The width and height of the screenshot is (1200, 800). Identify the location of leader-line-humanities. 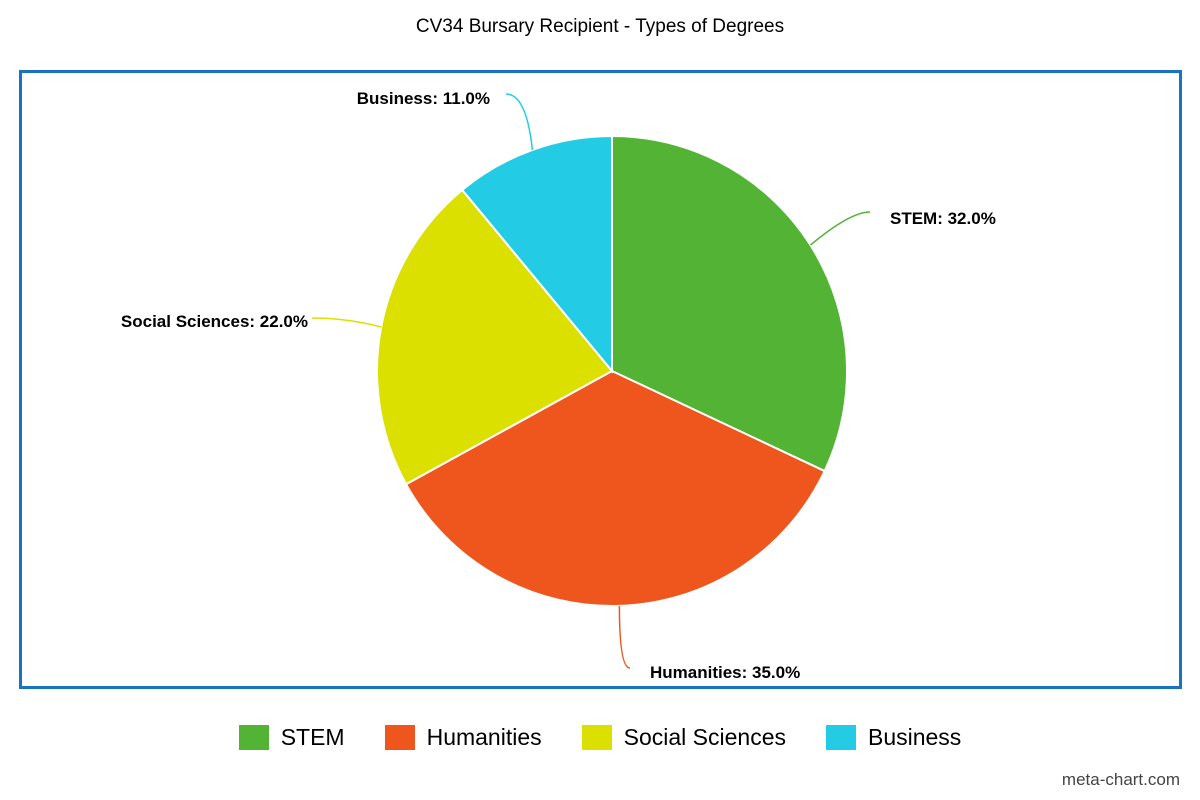
(624, 637).